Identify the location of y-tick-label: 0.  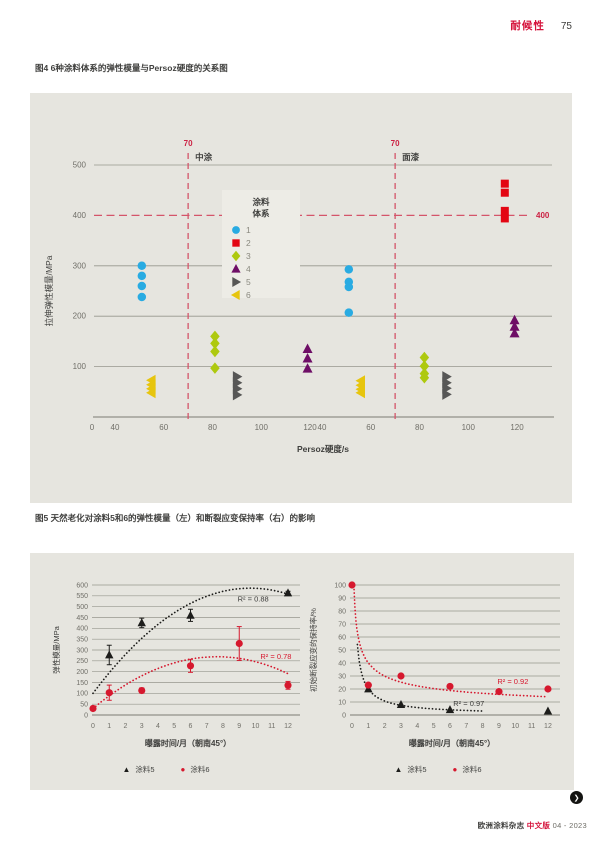
(344, 715).